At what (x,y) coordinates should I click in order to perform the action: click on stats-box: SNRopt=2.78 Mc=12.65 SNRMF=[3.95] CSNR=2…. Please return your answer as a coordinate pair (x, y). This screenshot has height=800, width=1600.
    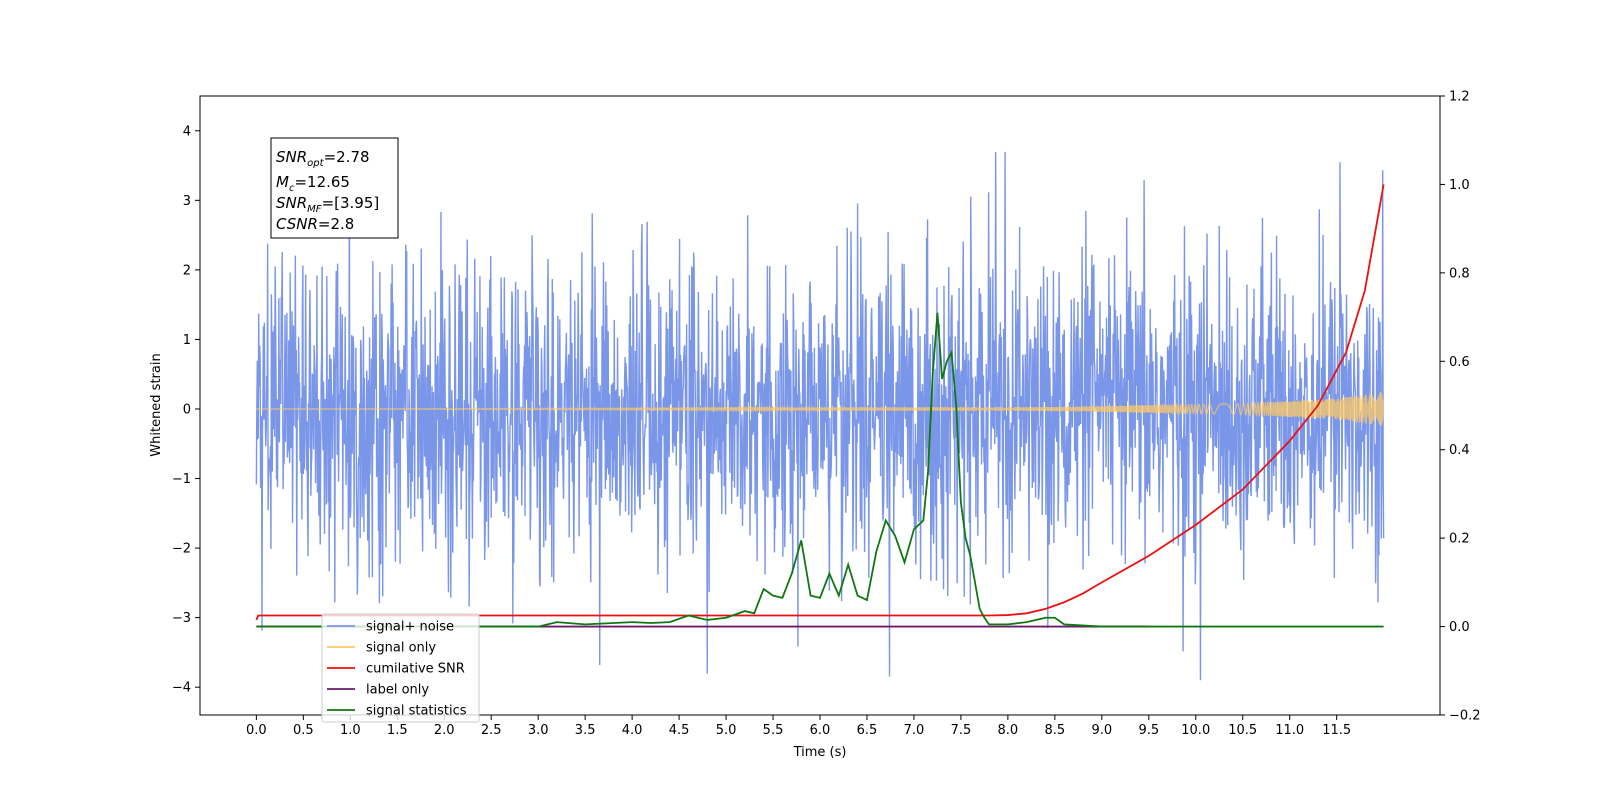
    Looking at the image, I should click on (334, 188).